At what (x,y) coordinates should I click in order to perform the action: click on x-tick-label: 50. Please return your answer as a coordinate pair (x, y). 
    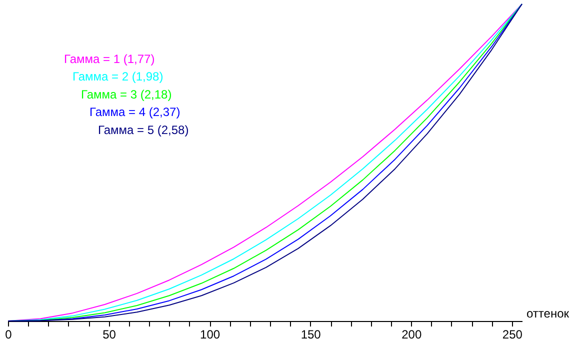
    Looking at the image, I should click on (109, 335).